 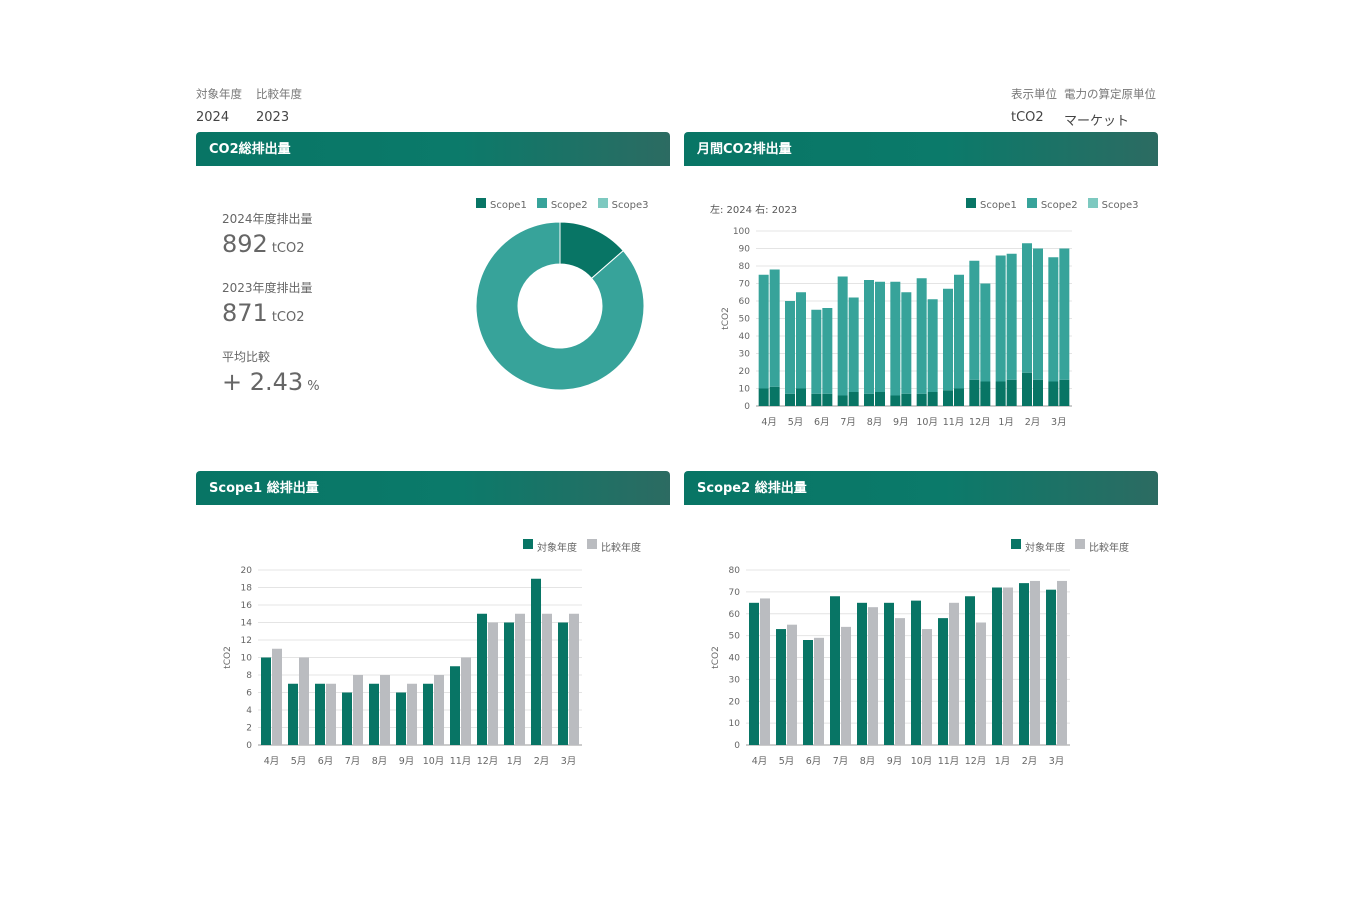 What do you see at coordinates (1097, 121) in the screenshot?
I see `power-factor-value: マーケット` at bounding box center [1097, 121].